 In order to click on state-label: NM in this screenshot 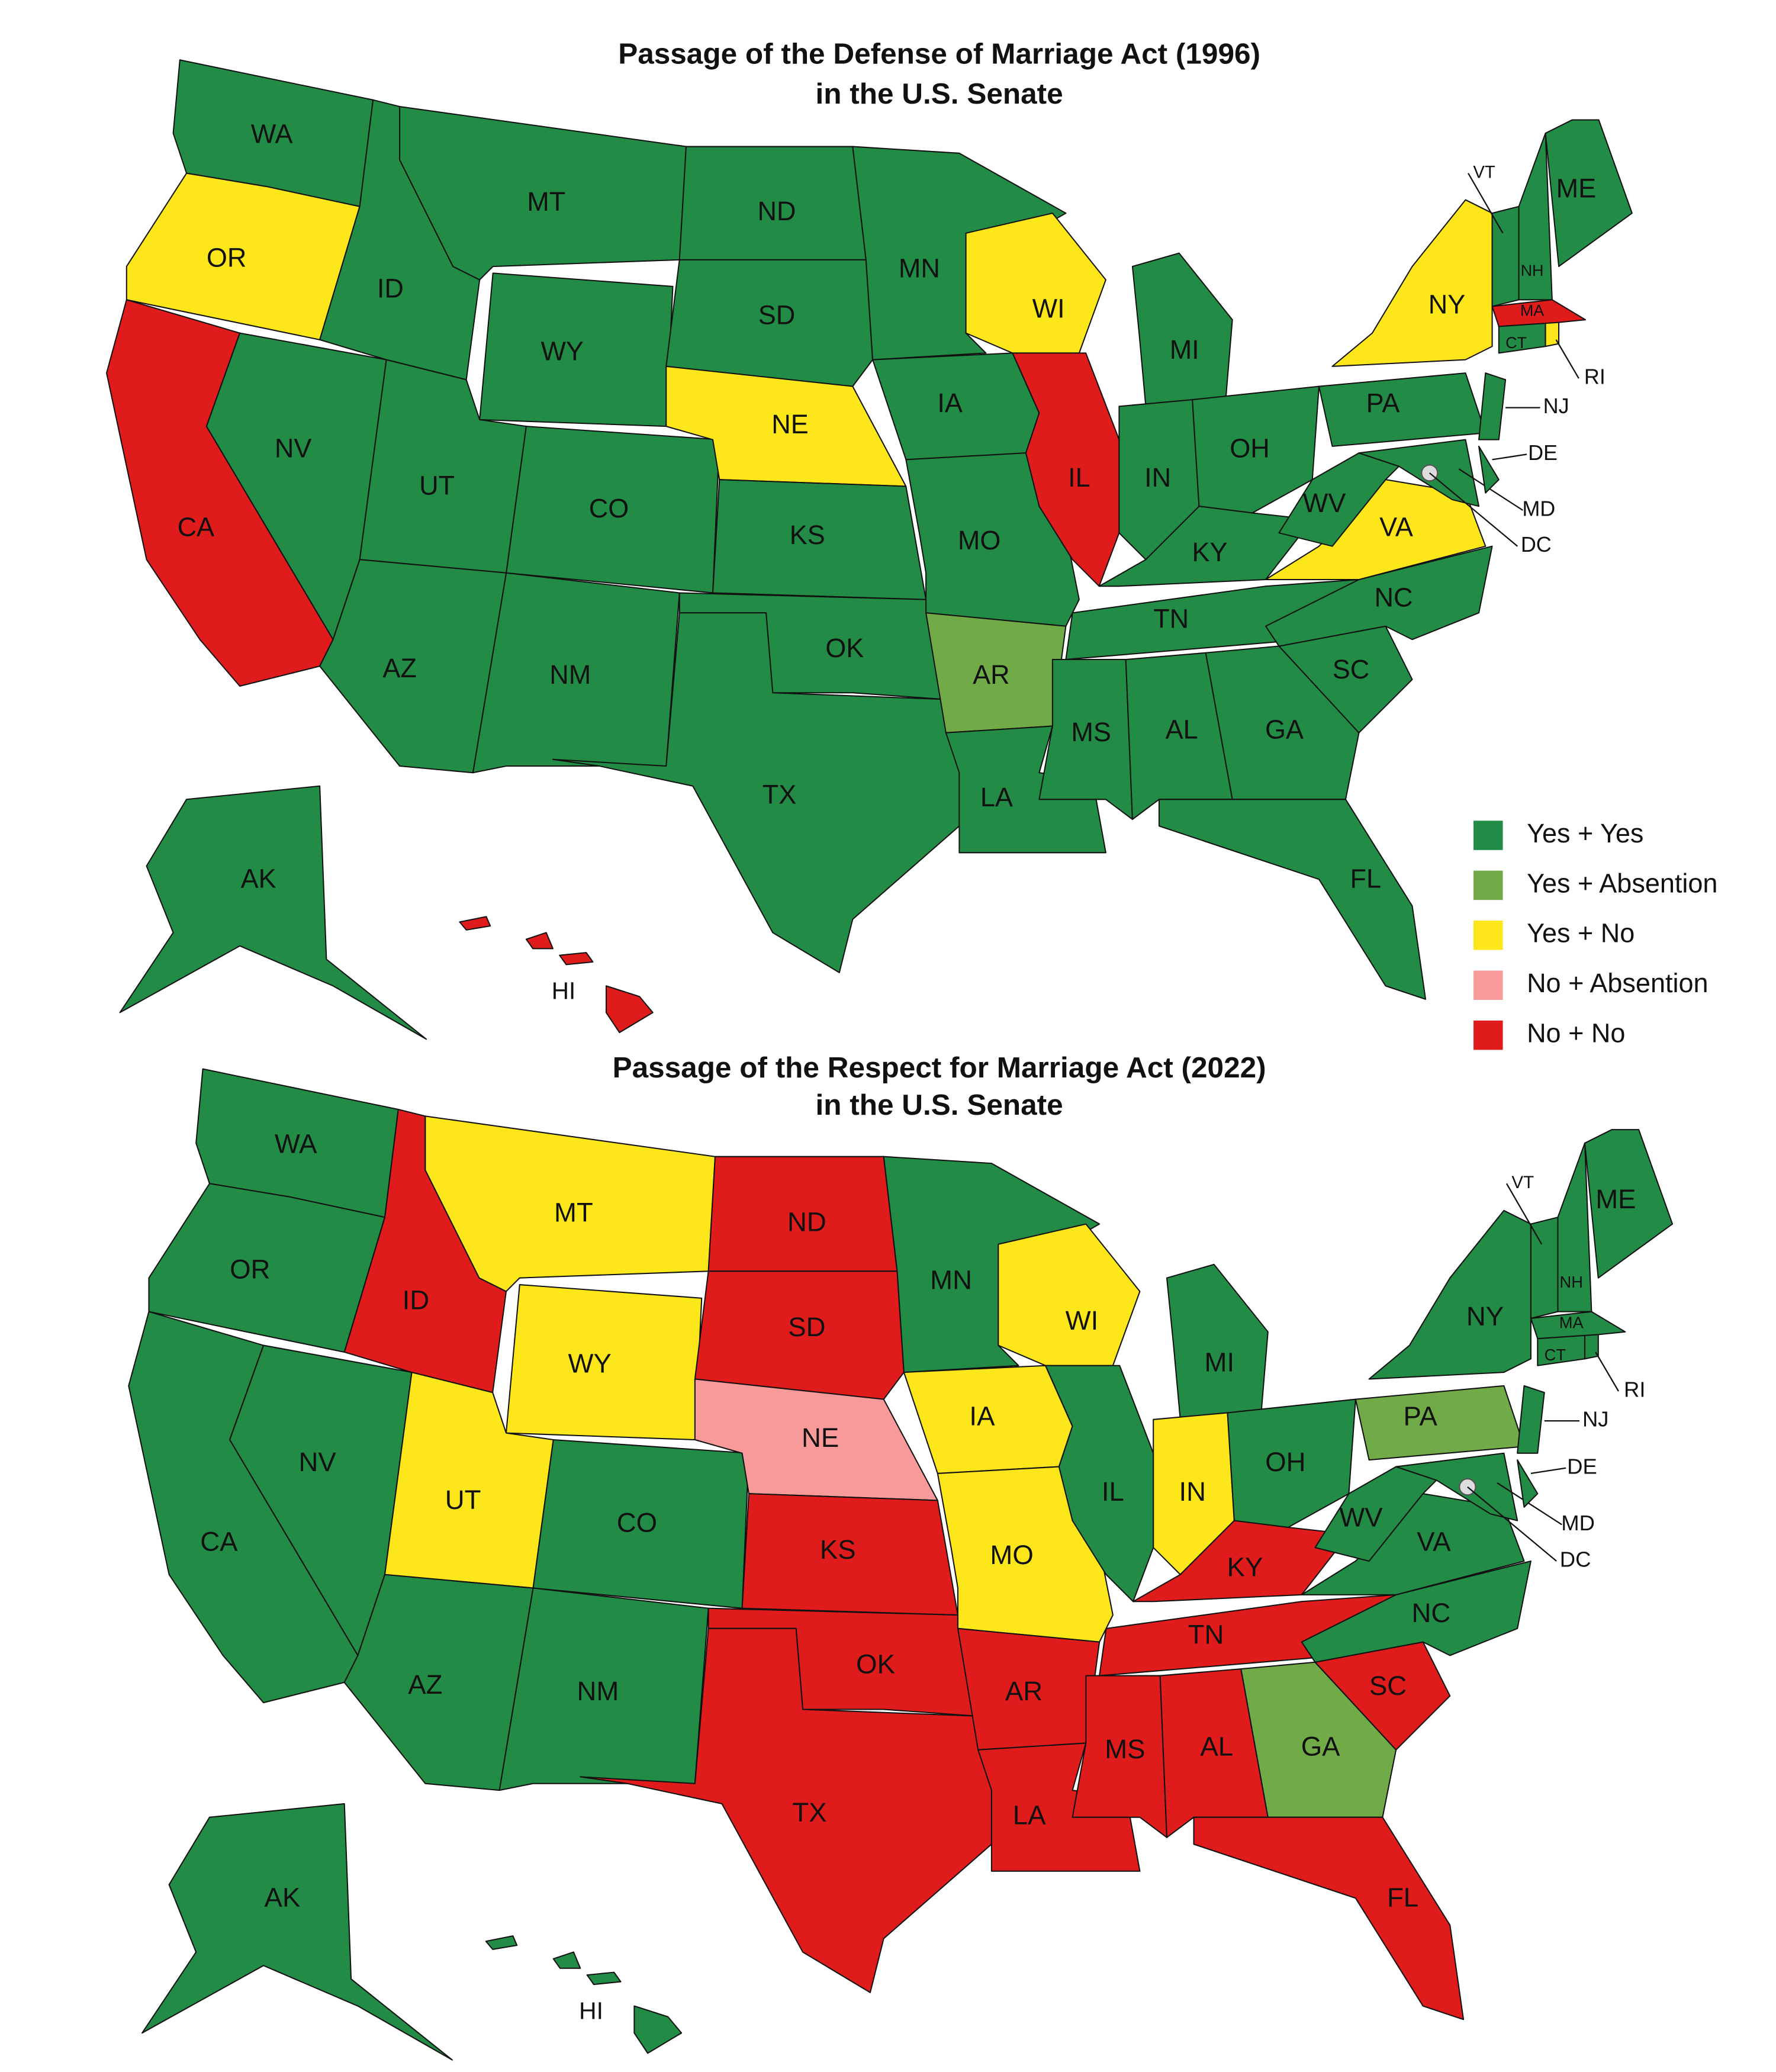, I will do `click(570, 674)`.